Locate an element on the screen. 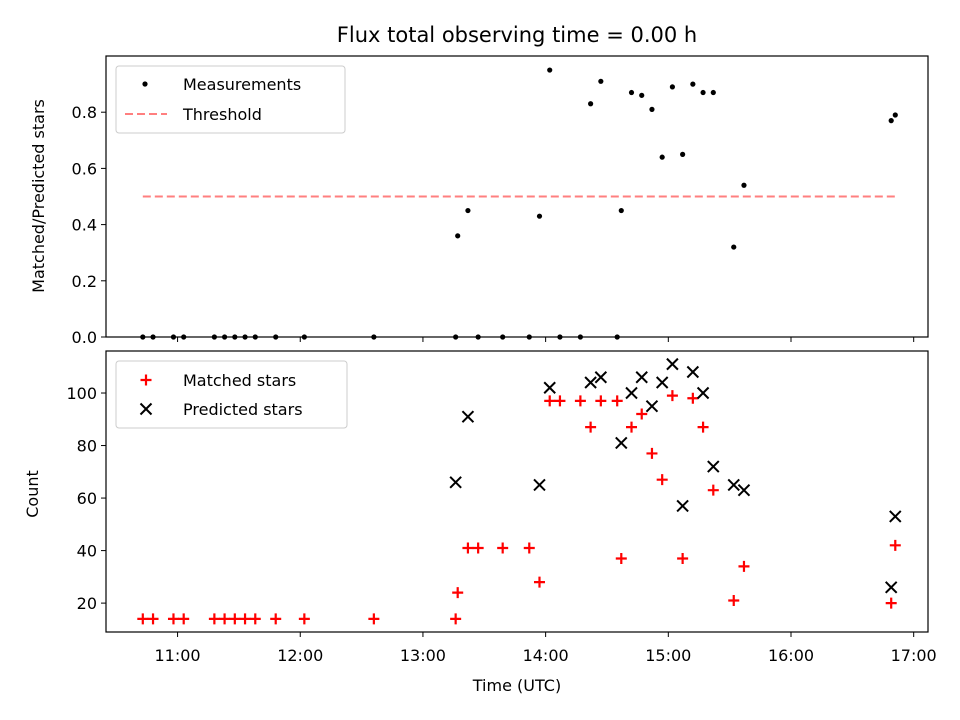  legend-label-matched: Matched stars is located at coordinates (239, 380).